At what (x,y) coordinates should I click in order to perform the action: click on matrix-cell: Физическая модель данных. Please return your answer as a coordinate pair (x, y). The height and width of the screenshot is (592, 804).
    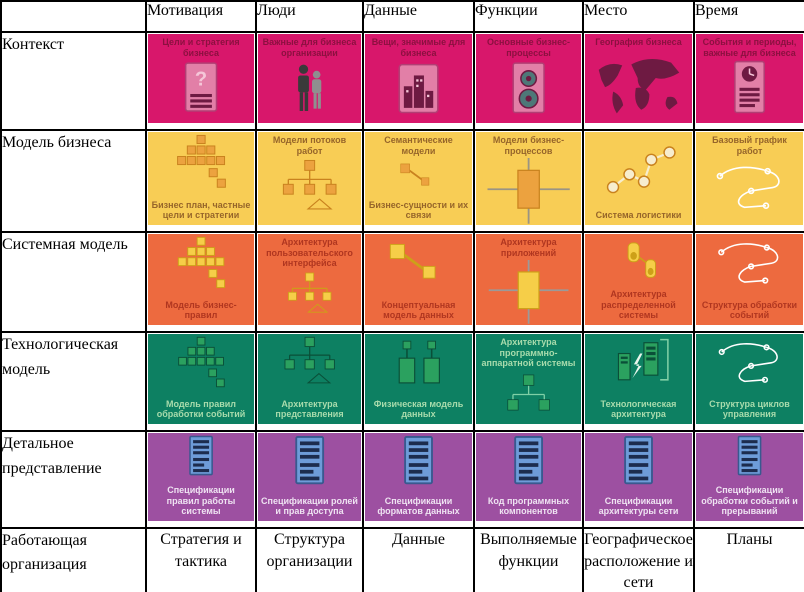
    Looking at the image, I should click on (418, 381).